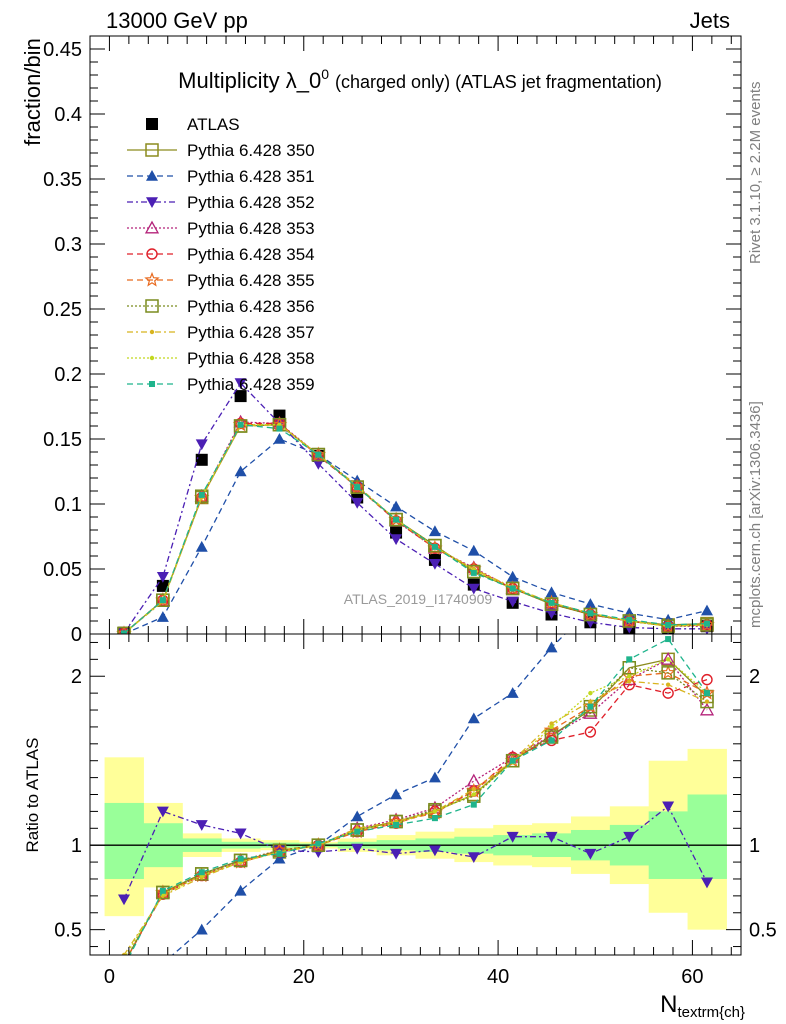 Image resolution: width=786 pixels, height=1024 pixels. What do you see at coordinates (32, 795) in the screenshot?
I see `ratio-ylabel: Ratio to ATLAS` at bounding box center [32, 795].